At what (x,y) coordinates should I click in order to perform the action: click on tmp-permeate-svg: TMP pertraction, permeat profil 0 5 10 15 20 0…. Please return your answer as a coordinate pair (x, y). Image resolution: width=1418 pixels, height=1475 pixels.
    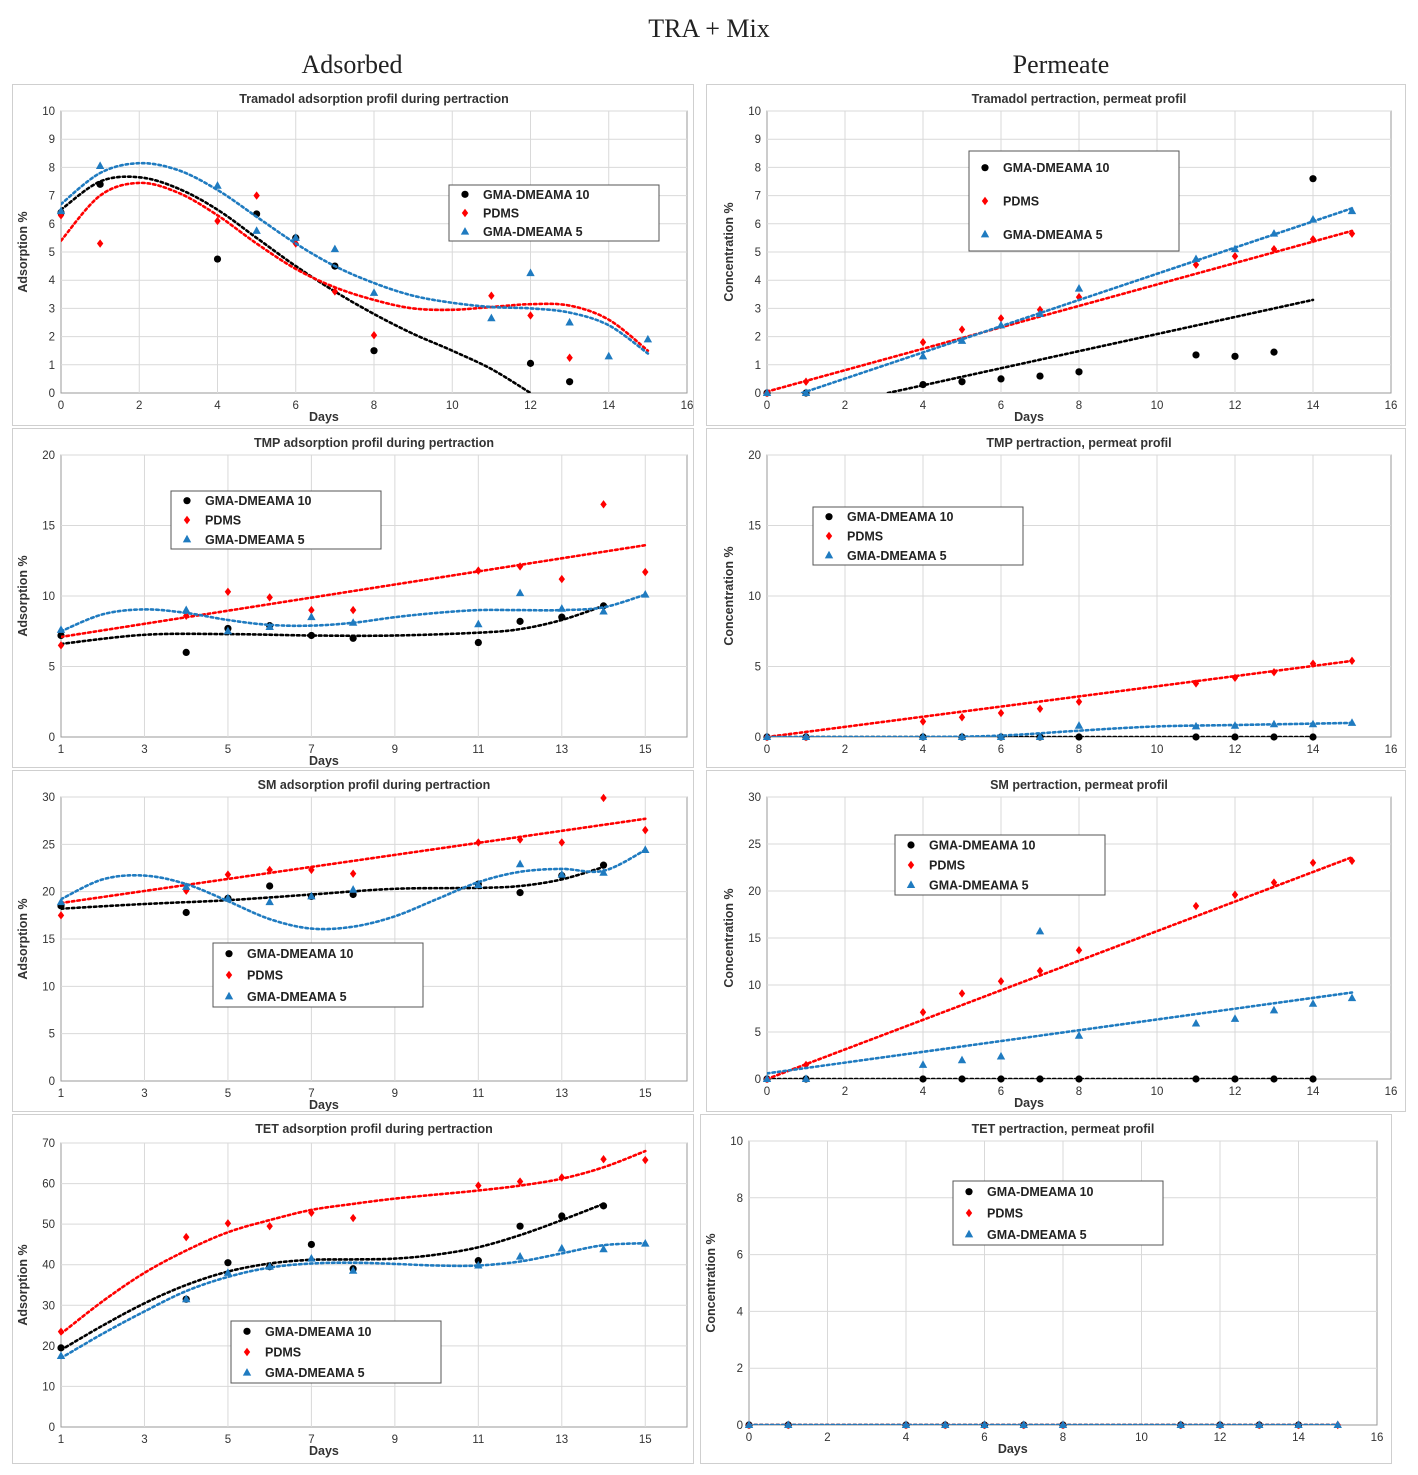
    Looking at the image, I should click on (1059, 596).